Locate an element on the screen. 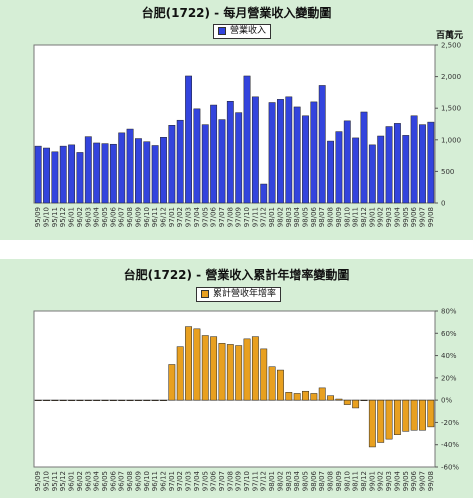 The image size is (473, 498). revenue-xtick-label: 98/03 is located at coordinates (289, 217).